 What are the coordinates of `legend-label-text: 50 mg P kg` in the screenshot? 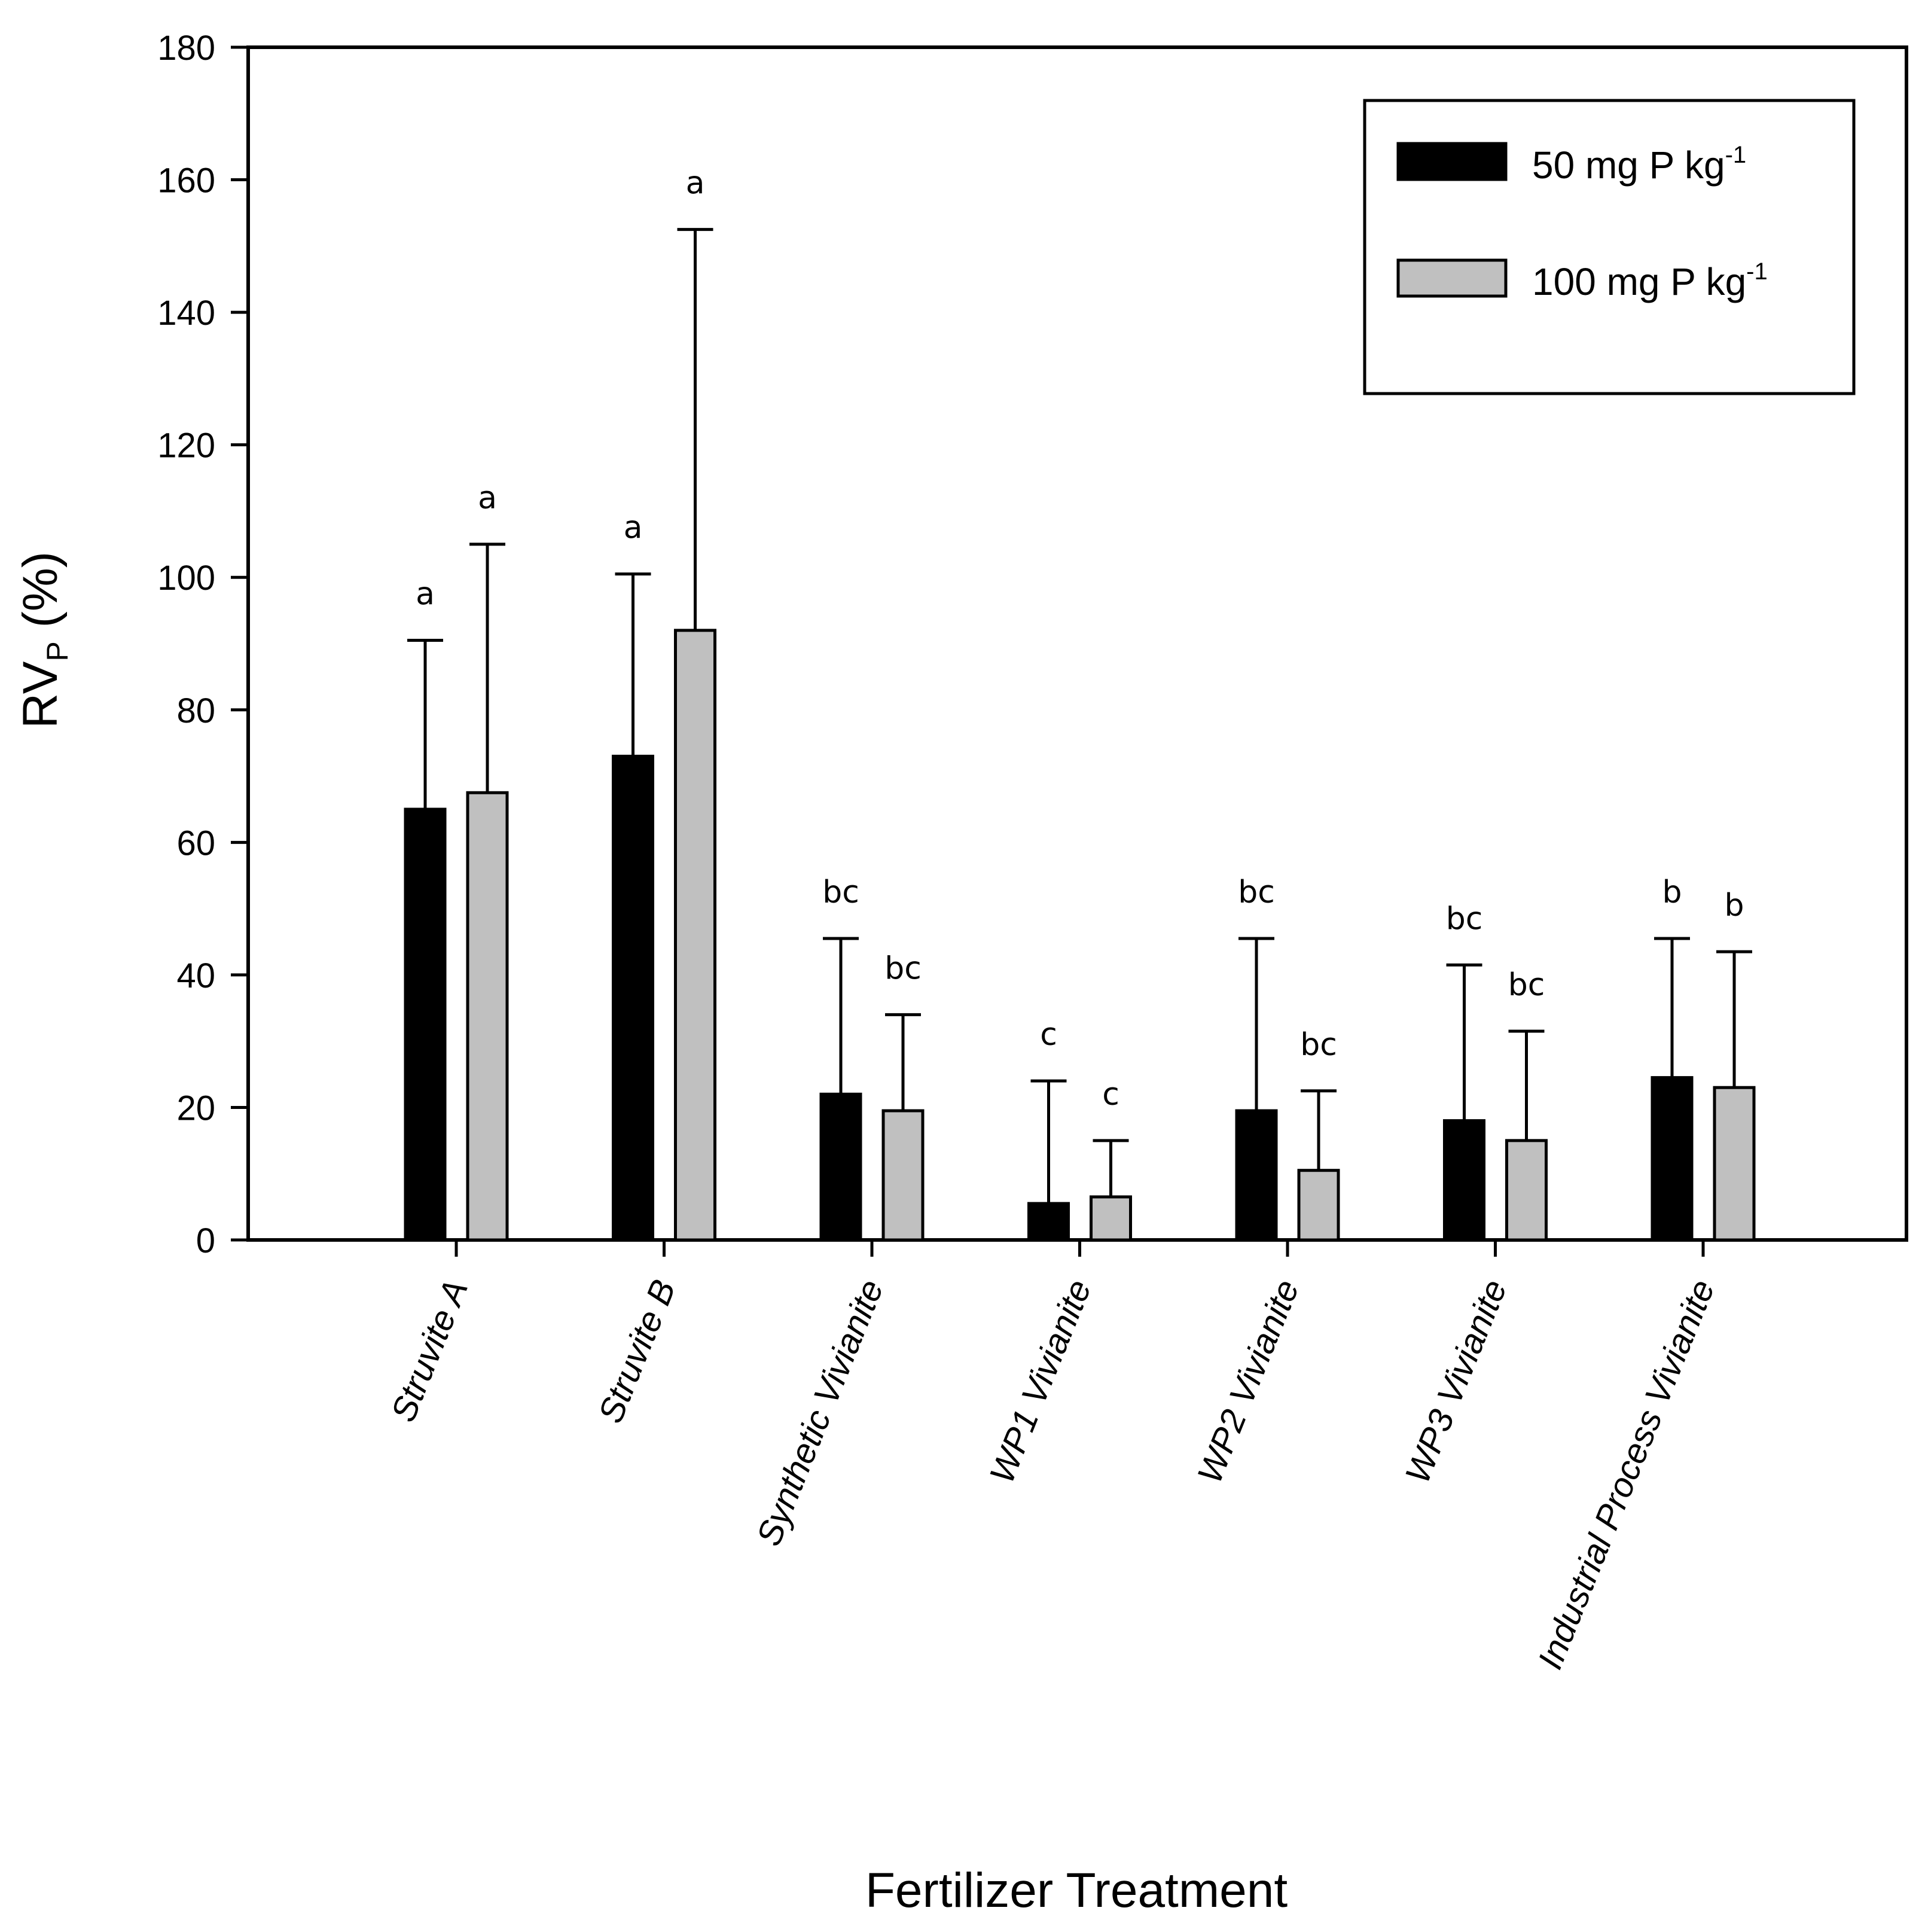 It's located at (1628, 166).